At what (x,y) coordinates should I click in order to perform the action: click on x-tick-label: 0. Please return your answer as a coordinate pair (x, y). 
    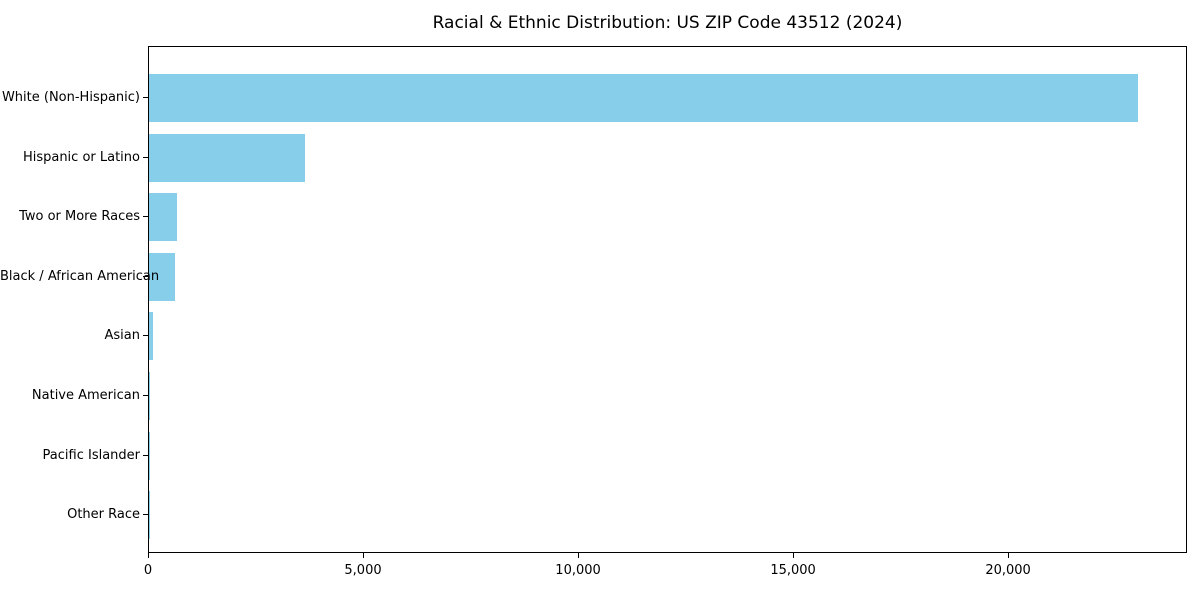
    Looking at the image, I should click on (148, 570).